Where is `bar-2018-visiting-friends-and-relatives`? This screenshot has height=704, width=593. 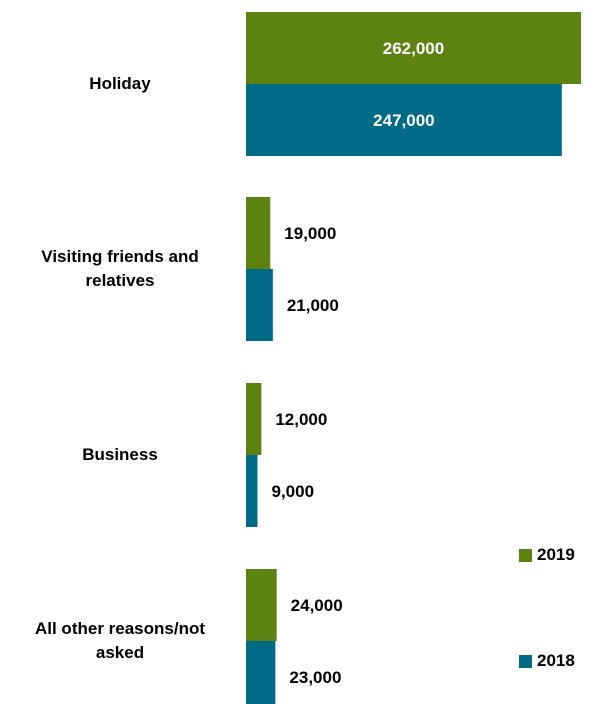 bar-2018-visiting-friends-and-relatives is located at coordinates (259, 305).